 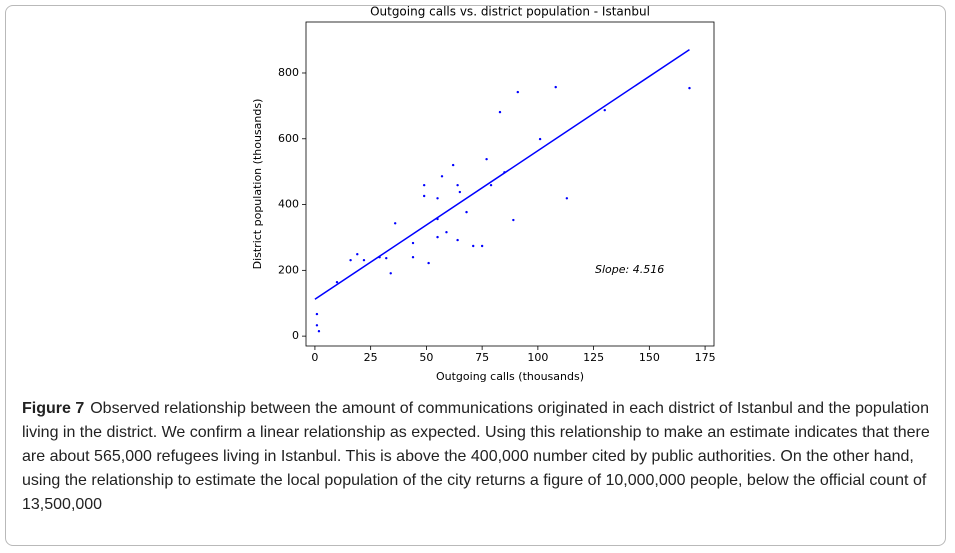 What do you see at coordinates (426, 357) in the screenshot?
I see `x-tick-label: 50` at bounding box center [426, 357].